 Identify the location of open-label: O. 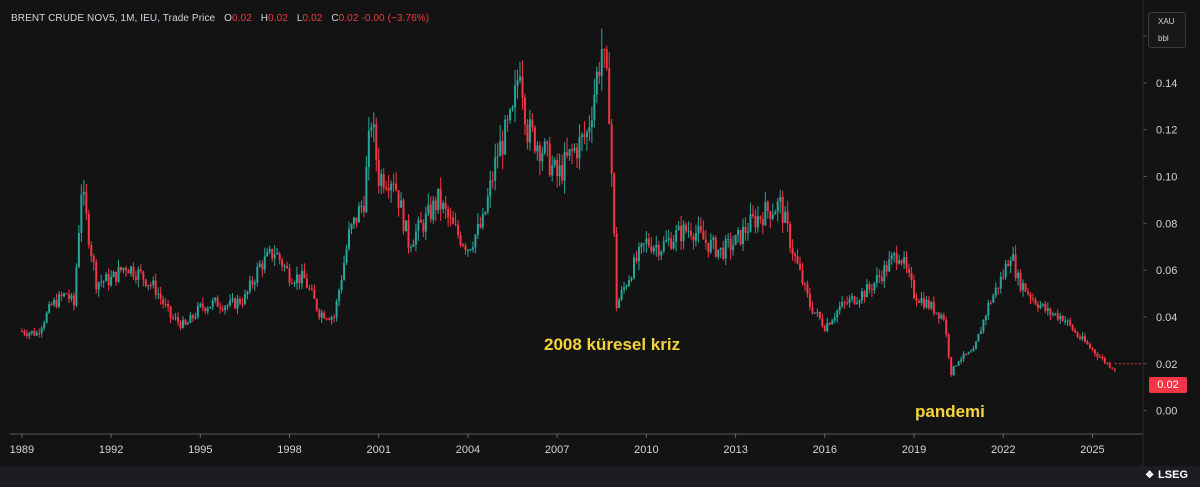
(228, 18).